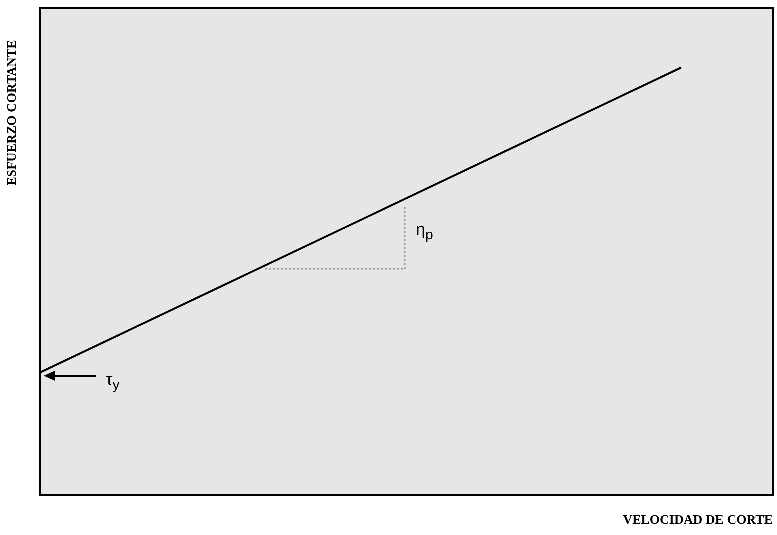  Describe the element at coordinates (113, 382) in the screenshot. I see `annotation: τ$_{y}$` at that location.